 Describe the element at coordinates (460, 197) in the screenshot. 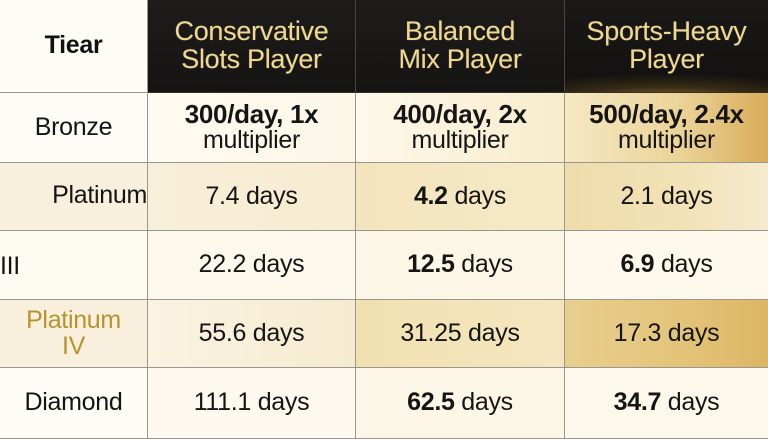

I see `platinum-iii-a-balanced-cell: 4.2 days` at that location.